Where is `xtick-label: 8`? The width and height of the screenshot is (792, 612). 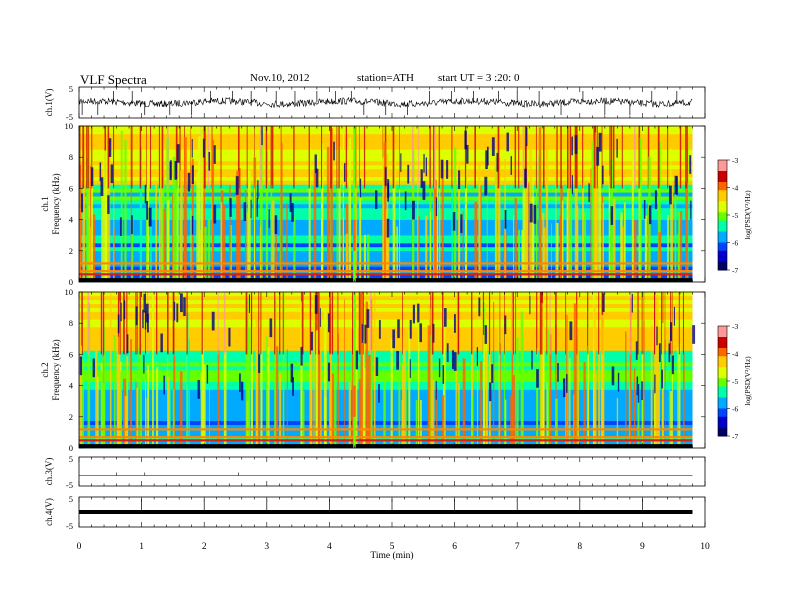
xtick-label: 8 is located at coordinates (579, 547).